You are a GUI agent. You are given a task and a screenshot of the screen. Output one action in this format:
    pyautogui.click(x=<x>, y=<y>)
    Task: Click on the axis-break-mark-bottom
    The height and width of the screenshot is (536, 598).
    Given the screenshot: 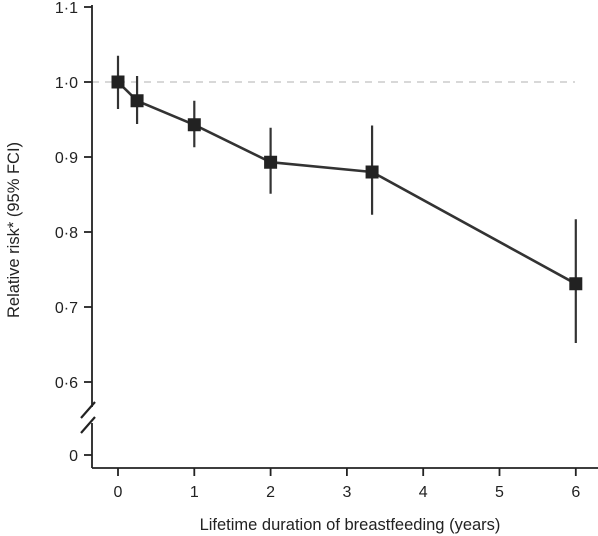 What is the action you would take?
    pyautogui.click(x=88, y=425)
    